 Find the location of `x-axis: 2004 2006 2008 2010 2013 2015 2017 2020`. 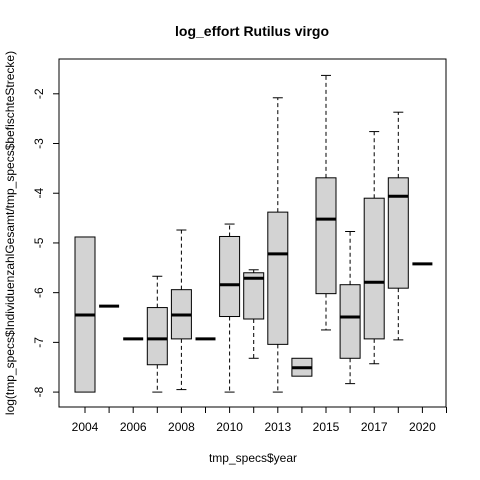

x-axis: 2004 2006 2008 2010 2013 2015 2017 2020 is located at coordinates (259, 420).